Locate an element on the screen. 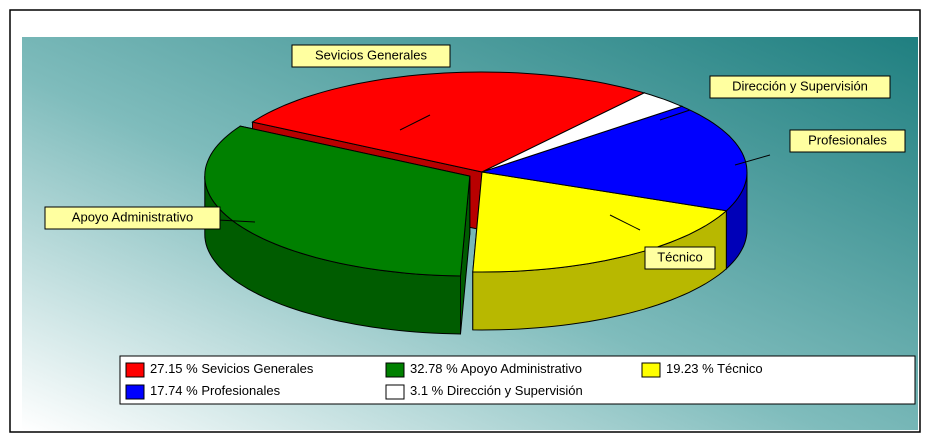 Image resolution: width=930 pixels, height=445 pixels. legend-name: Sevicios Generales is located at coordinates (257, 368).